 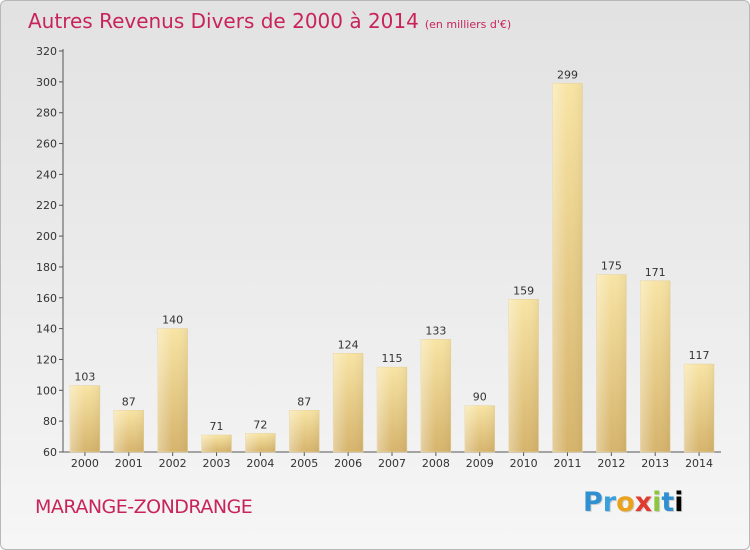 I want to click on title-text: Autres Revenus Divers de 2000 à 2014, so click(x=223, y=21).